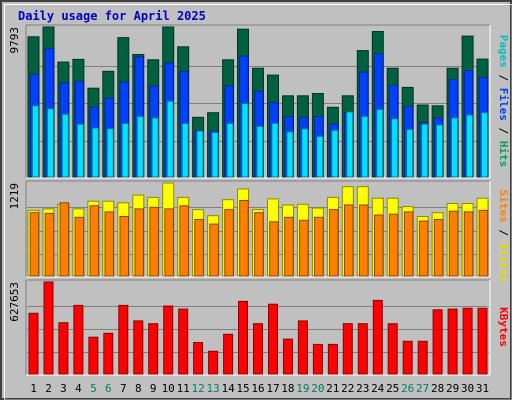 The image size is (512, 400). What do you see at coordinates (78, 388) in the screenshot?
I see `x-tick-label: 4` at bounding box center [78, 388].